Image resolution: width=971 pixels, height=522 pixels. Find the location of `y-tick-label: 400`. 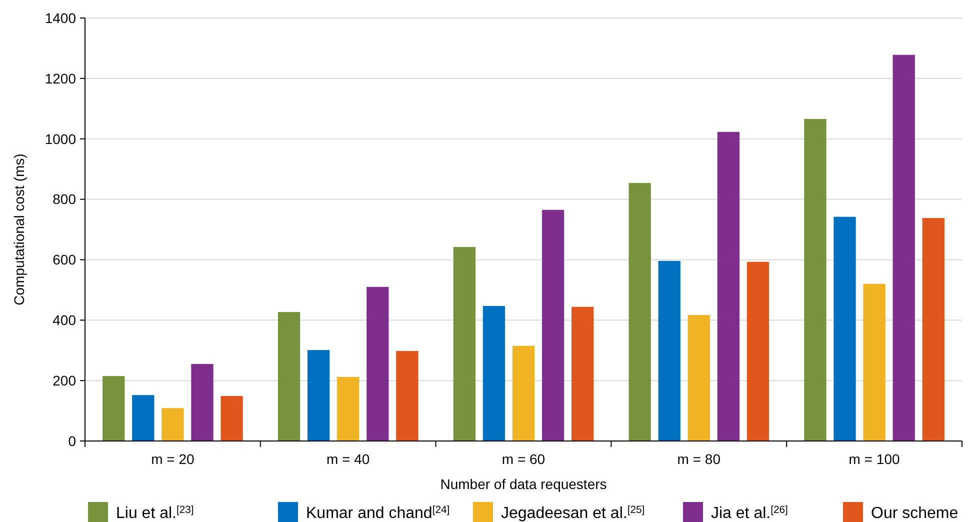

y-tick-label: 400 is located at coordinates (64, 320).